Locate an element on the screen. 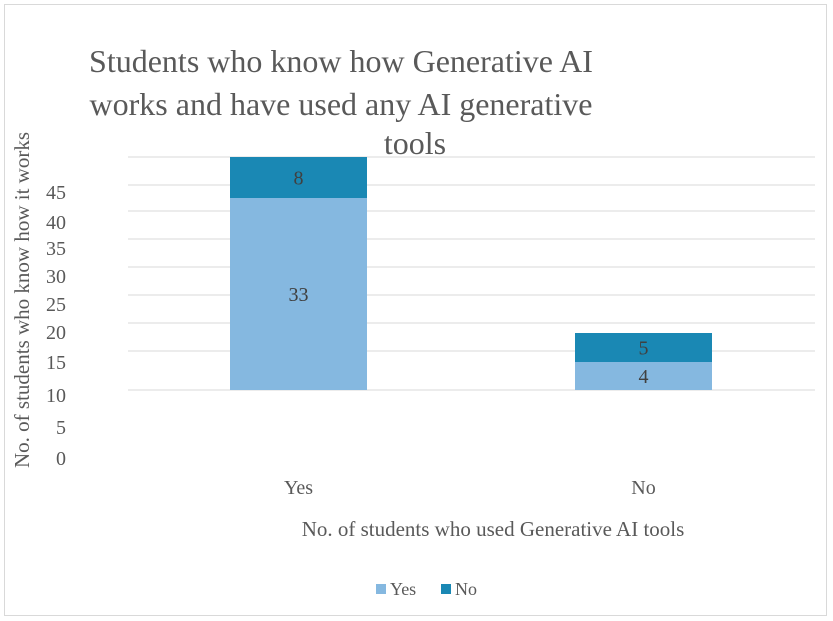 The height and width of the screenshot is (621, 833). chart-title-line-3: tools is located at coordinates (415, 143).